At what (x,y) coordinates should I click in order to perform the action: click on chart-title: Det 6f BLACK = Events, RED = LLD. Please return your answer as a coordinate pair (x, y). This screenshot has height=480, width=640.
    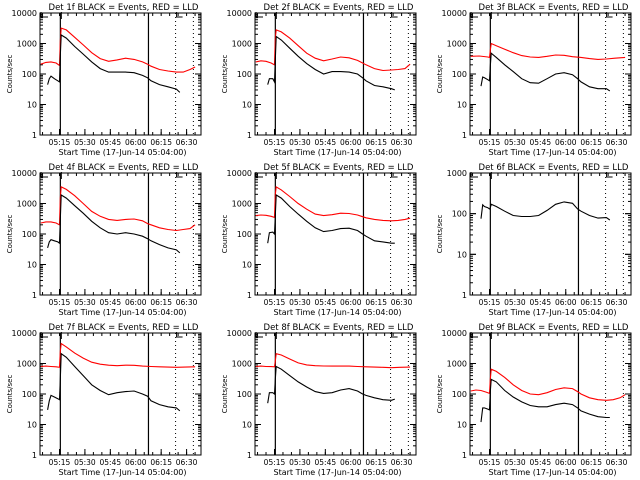
    Looking at the image, I should click on (554, 168).